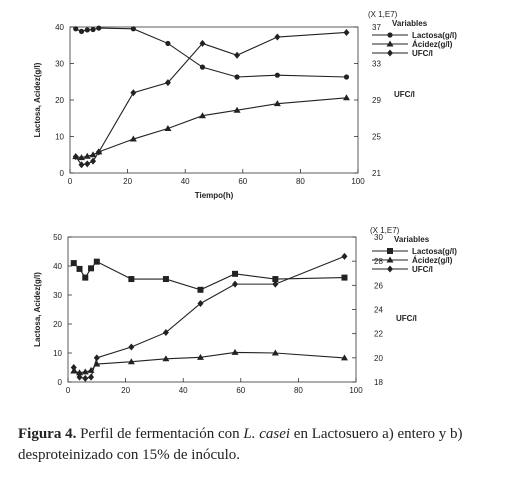 The image size is (505, 486). Describe the element at coordinates (37, 309) in the screenshot. I see `panel-b-y-axis-label: Lactosa, Acidez(g/l)` at that location.